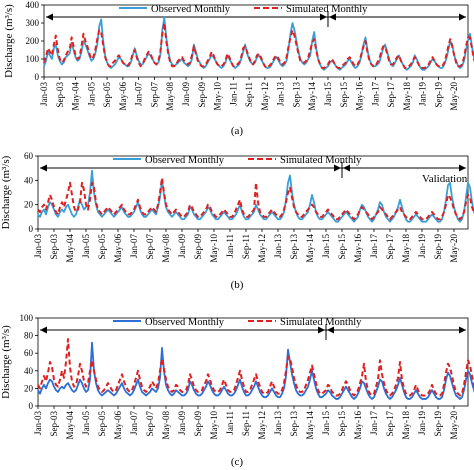 Image resolution: width=474 pixels, height=470 pixels. I want to click on y-tick-label: 60, so click(29, 156).